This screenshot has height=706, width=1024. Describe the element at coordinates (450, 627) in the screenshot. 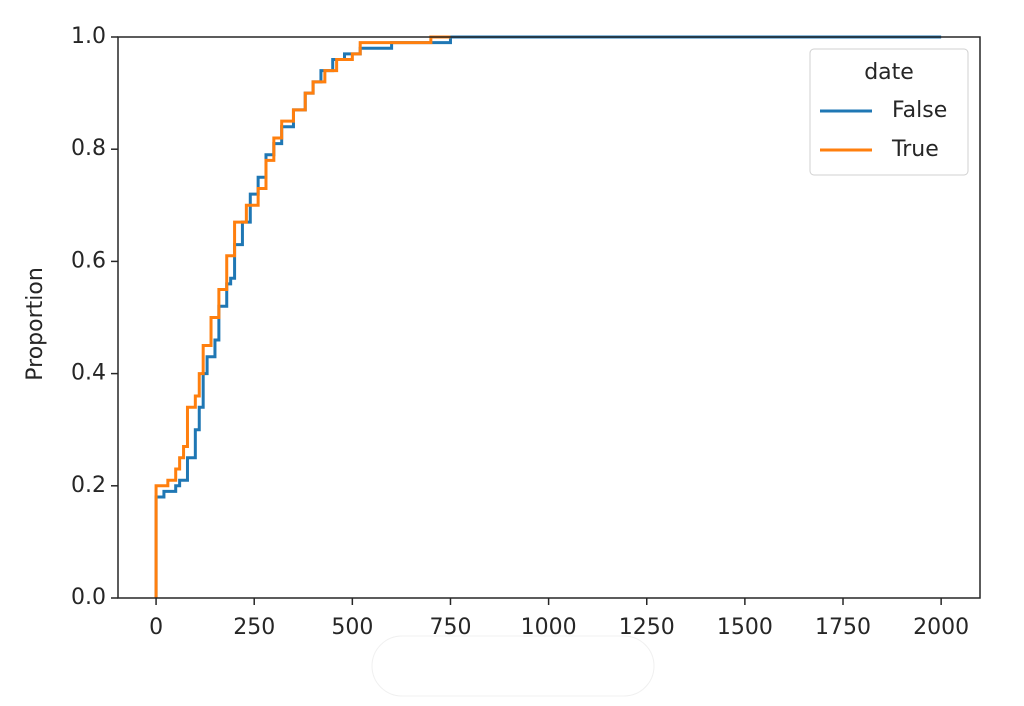

I see `x-tick-label: 750` at that location.